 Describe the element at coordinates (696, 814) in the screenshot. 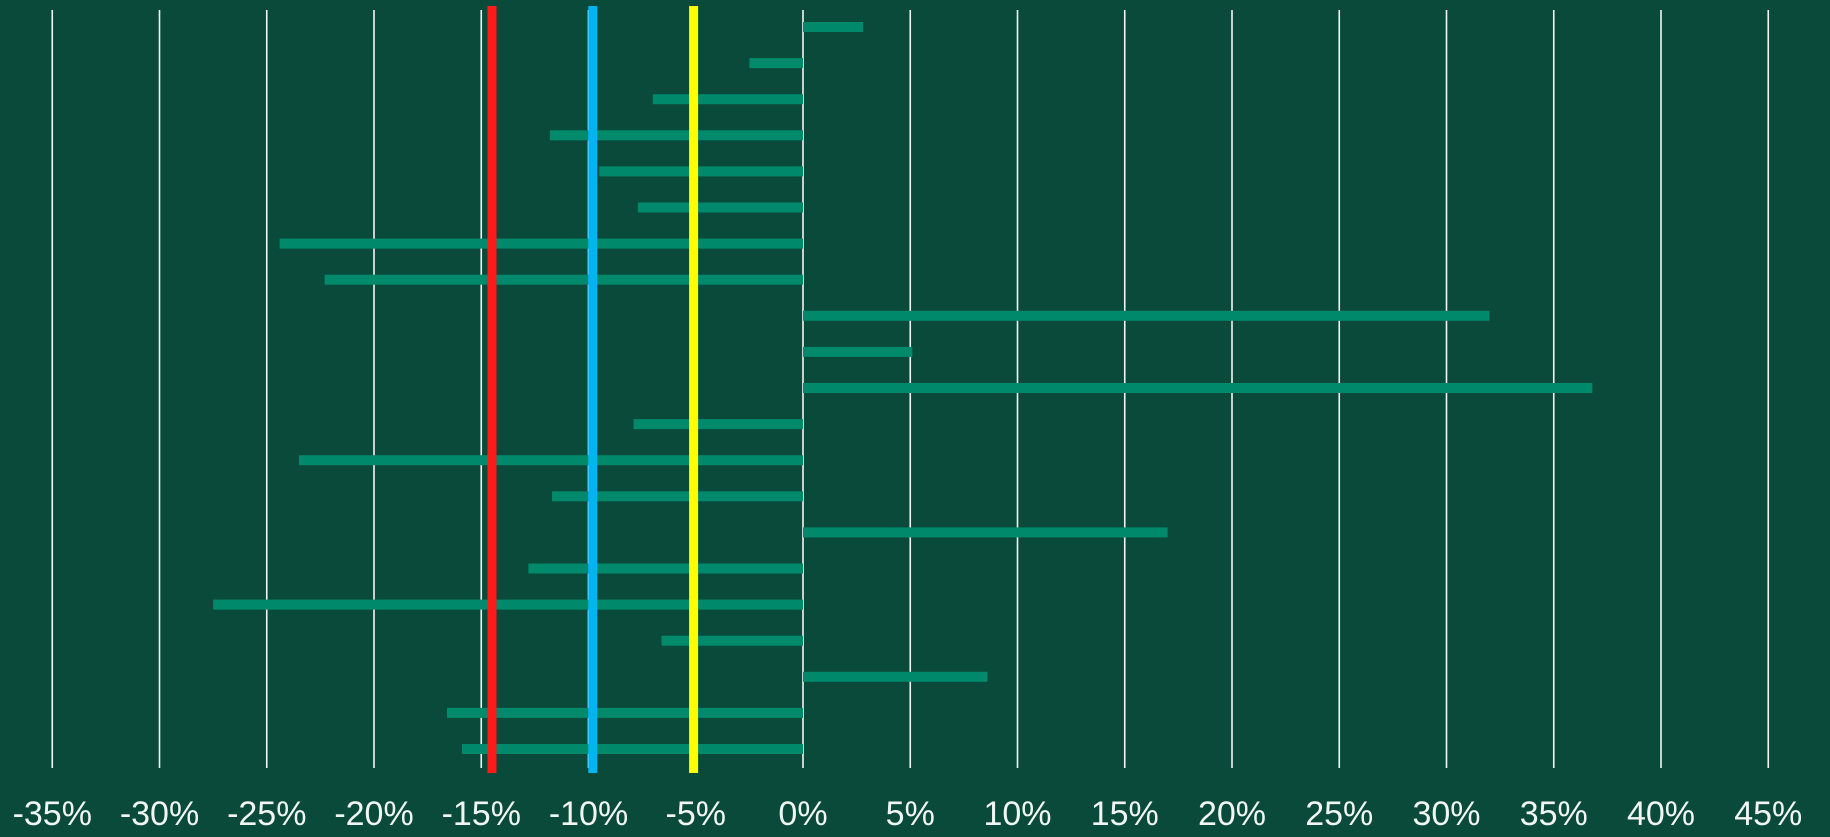

I see `x-tick-label: -5%` at that location.